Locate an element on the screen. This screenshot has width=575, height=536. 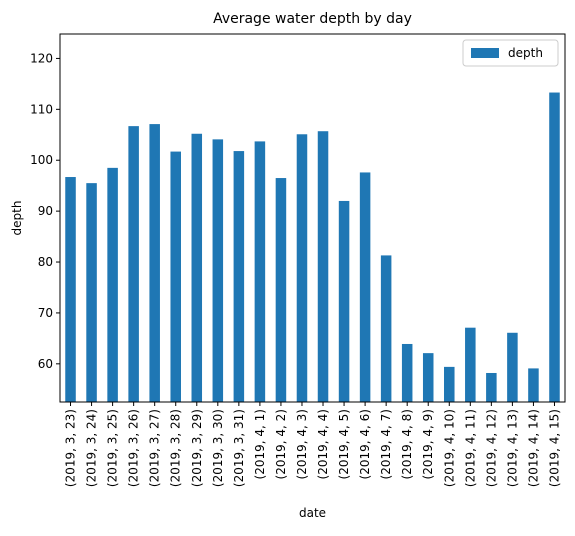
x-tick-label-12: (2019, 4, 4) is located at coordinates (323, 444).